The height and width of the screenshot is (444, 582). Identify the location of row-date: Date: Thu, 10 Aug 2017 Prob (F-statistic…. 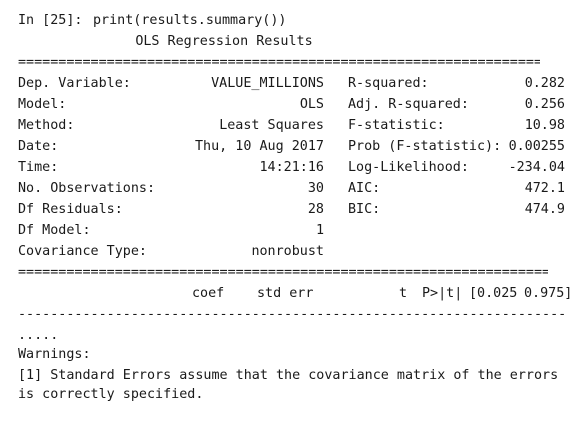
(291, 147).